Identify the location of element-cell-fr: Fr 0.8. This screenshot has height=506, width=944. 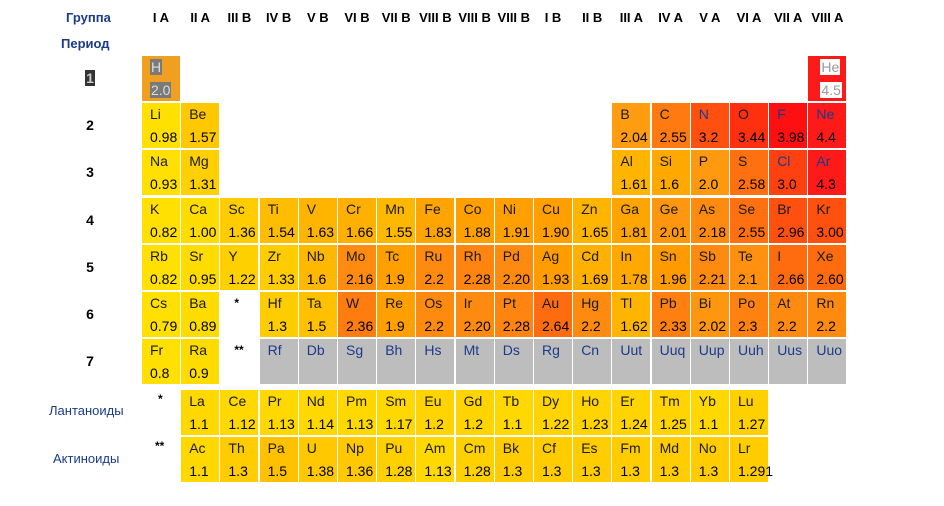
(161, 362).